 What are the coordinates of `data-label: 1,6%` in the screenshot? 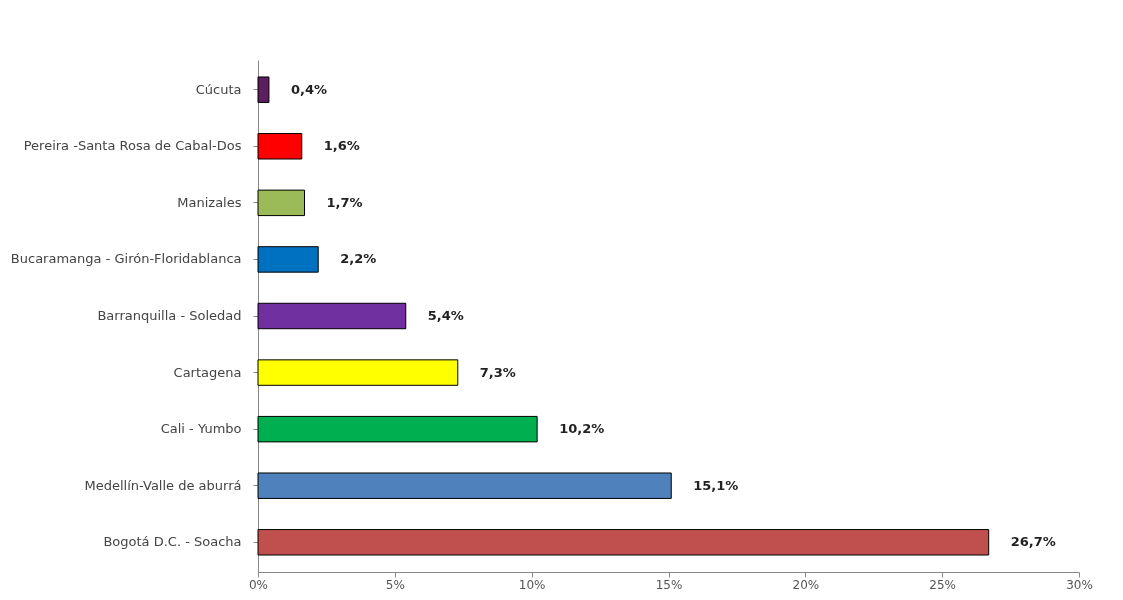 It's located at (341, 146).